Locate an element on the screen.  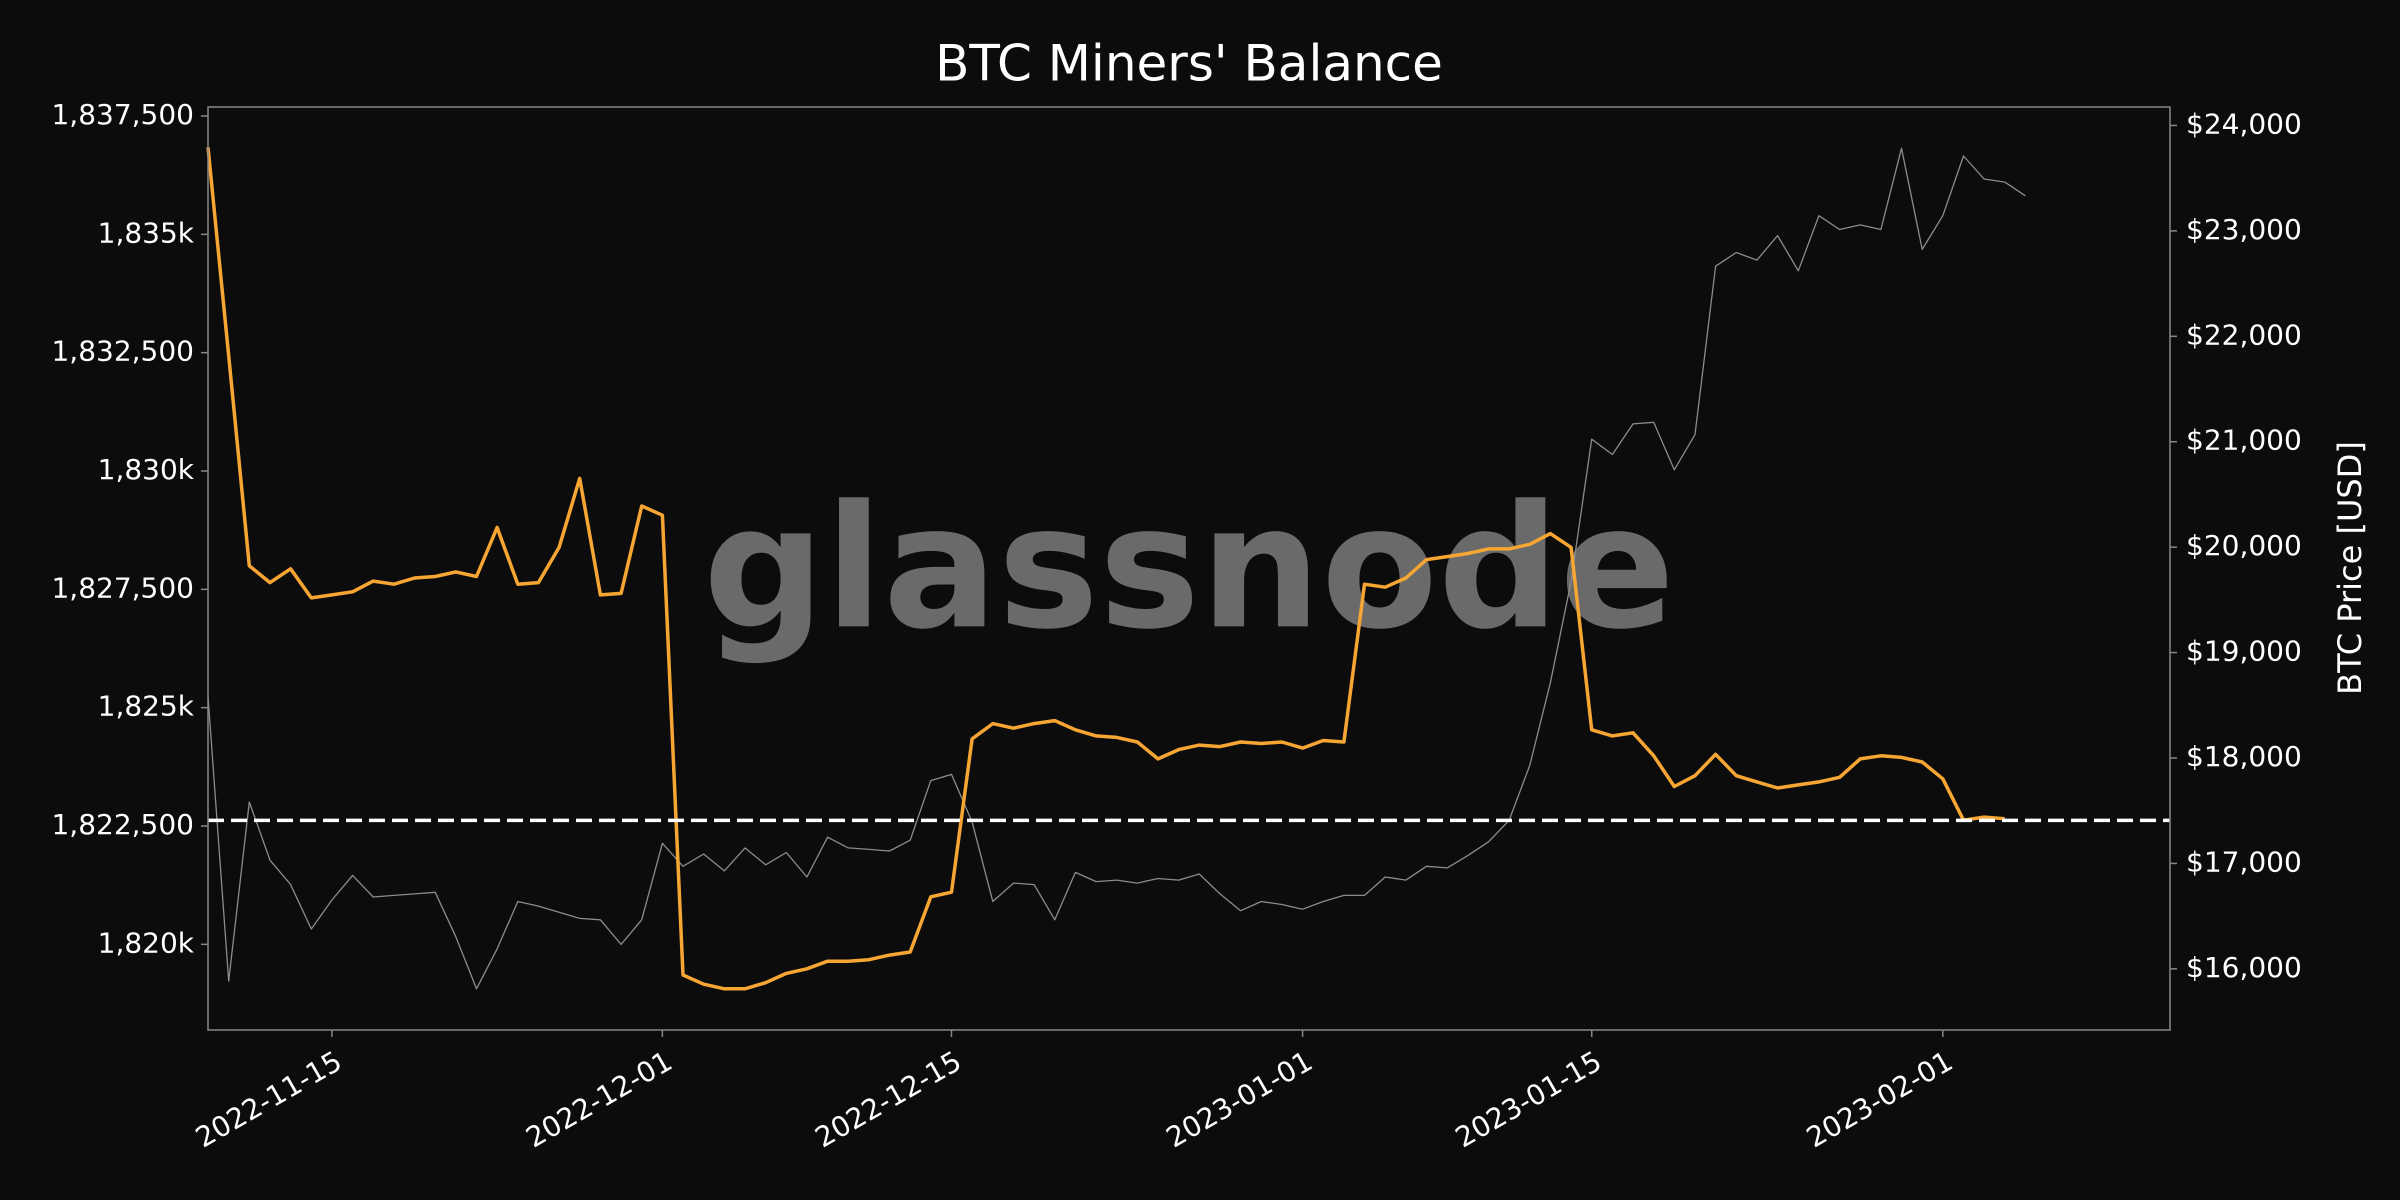
y2-tick-label: $18,000 is located at coordinates (2244, 756).